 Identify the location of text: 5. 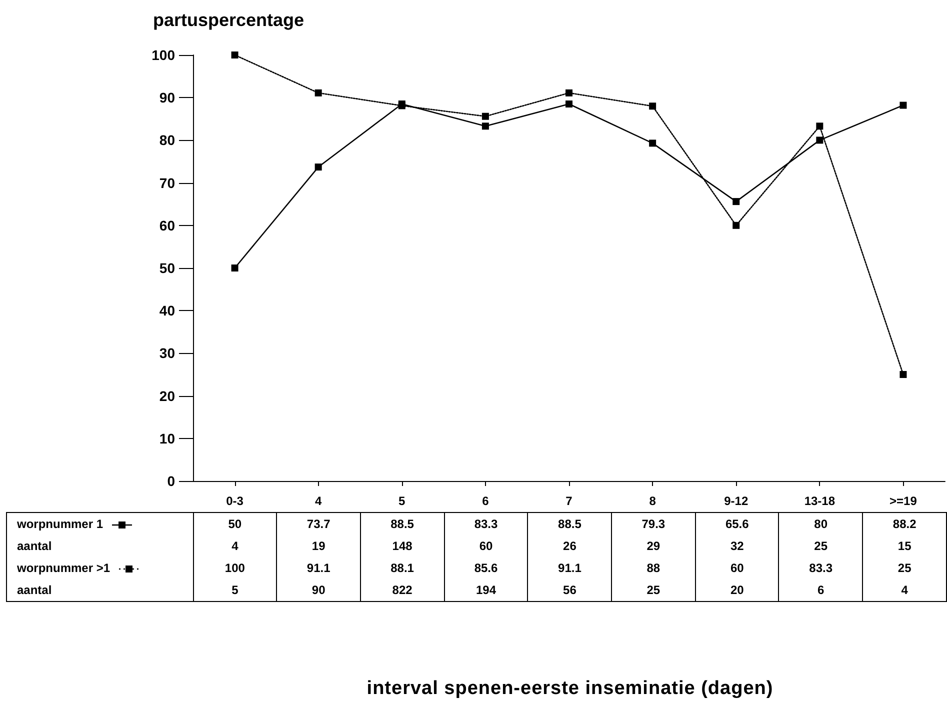
(235, 590).